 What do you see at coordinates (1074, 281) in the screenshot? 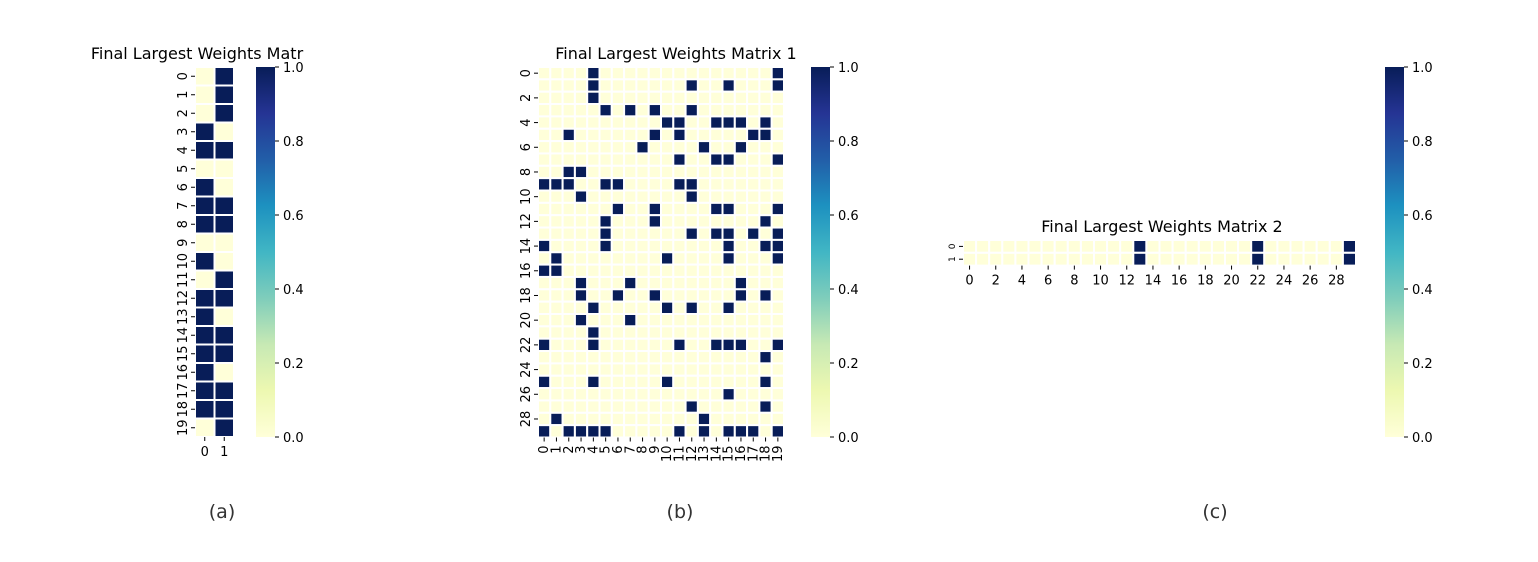
I see `x-tick-label: 8` at bounding box center [1074, 281].